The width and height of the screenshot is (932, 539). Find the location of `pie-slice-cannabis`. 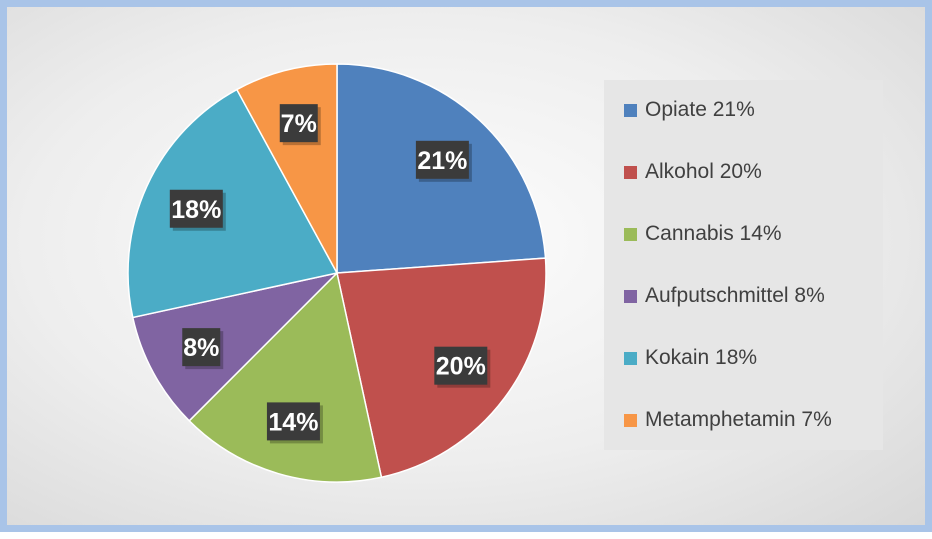

pie-slice-cannabis is located at coordinates (285, 377).